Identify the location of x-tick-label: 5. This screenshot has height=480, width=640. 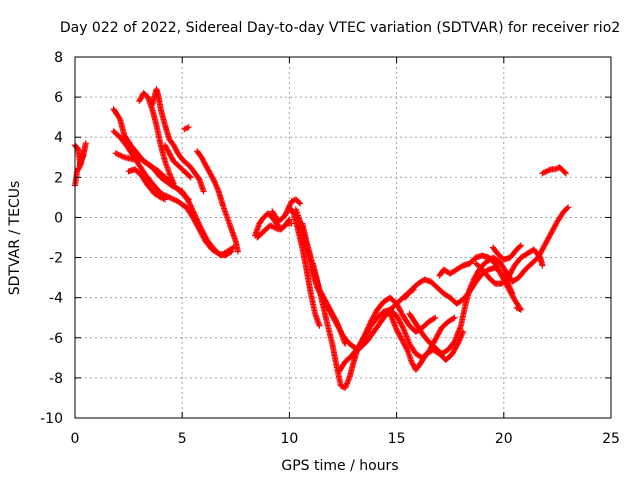
(182, 439).